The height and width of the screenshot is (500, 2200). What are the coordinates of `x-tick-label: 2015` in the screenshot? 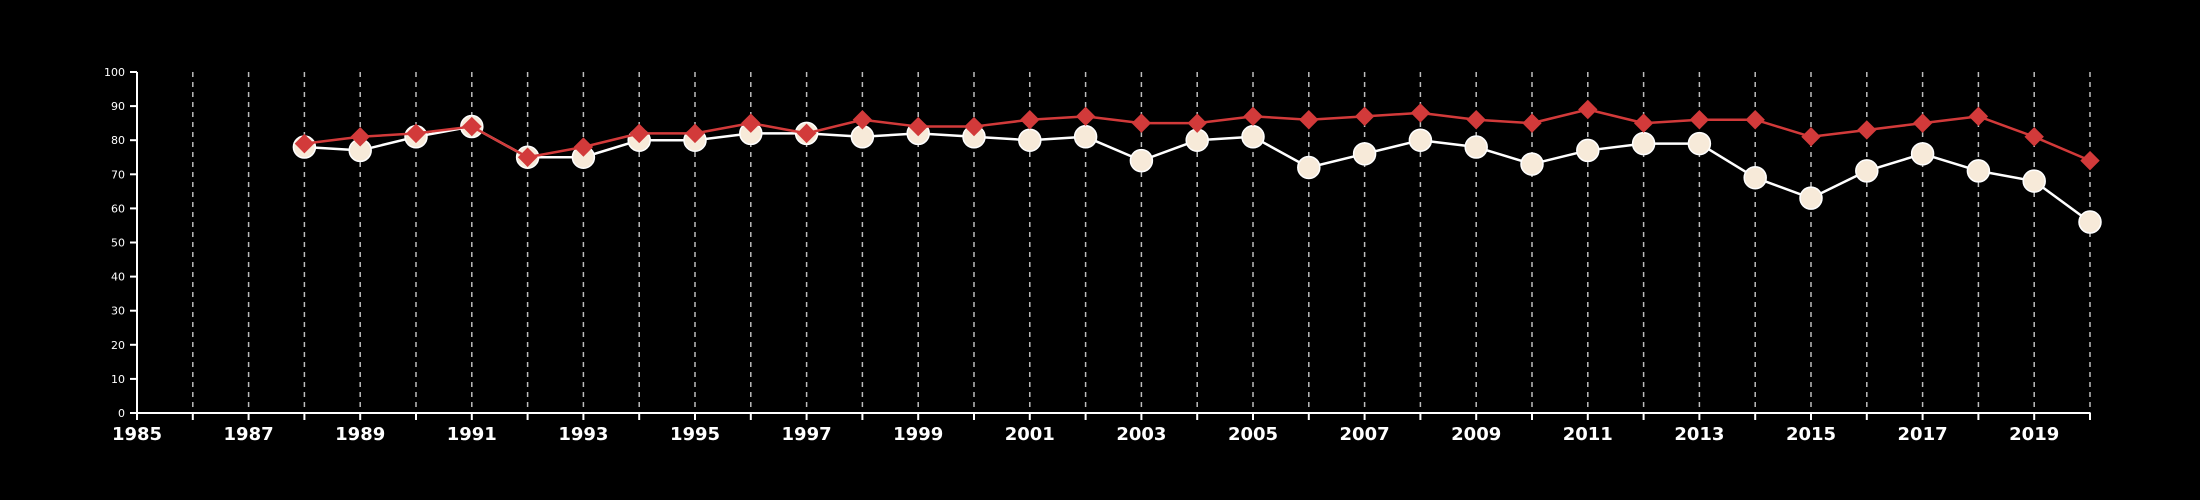 It's located at (1811, 434).